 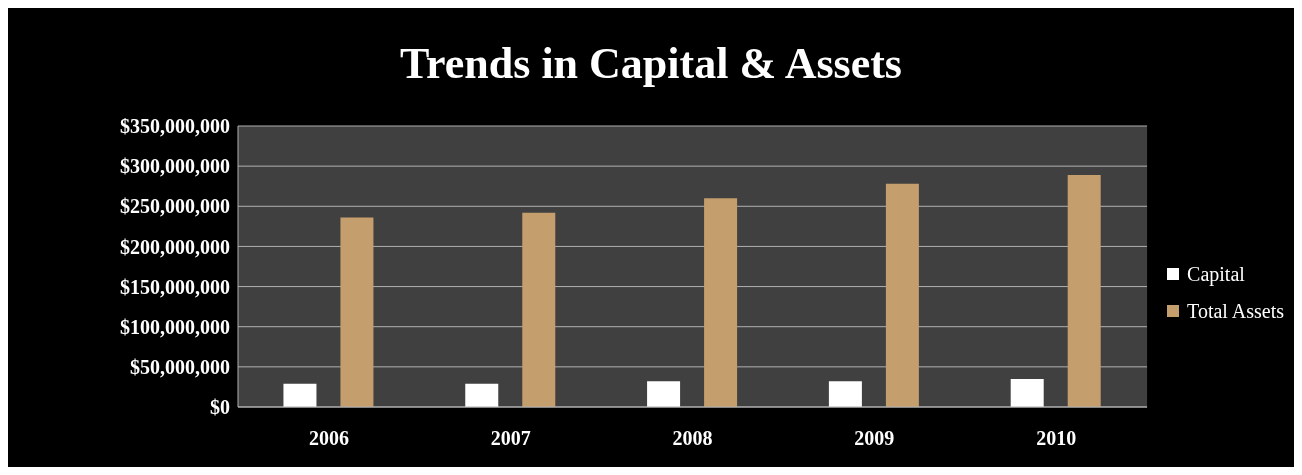 I want to click on x-tick-label: 2006, so click(x=328, y=438).